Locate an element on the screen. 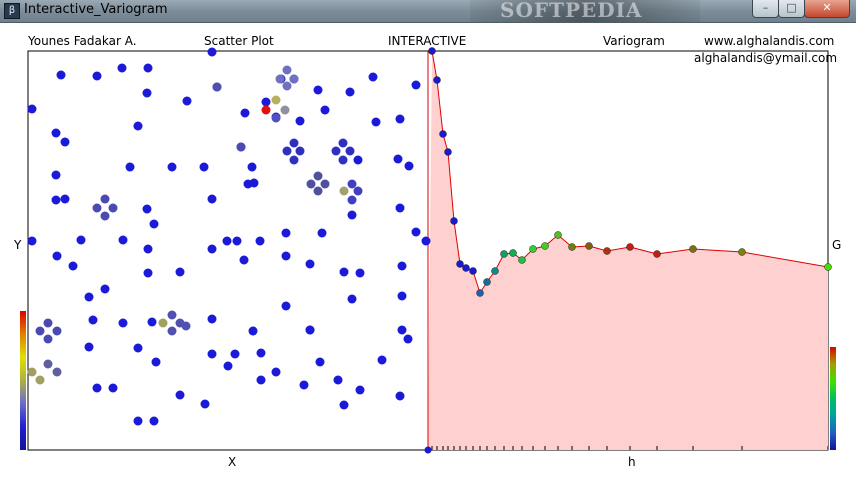 The width and height of the screenshot is (856, 478). email-link: alghalandis@ymail.com is located at coordinates (766, 58).